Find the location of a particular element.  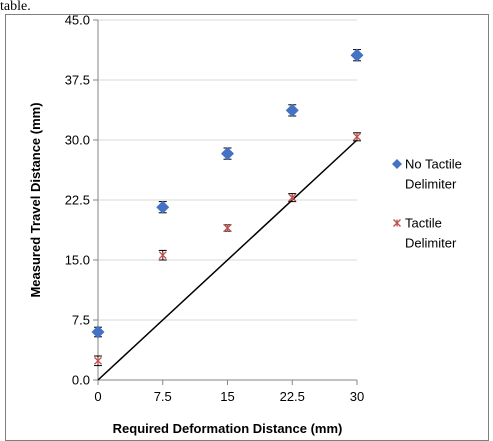

legend-label-line: Tactile is located at coordinates (423, 223).